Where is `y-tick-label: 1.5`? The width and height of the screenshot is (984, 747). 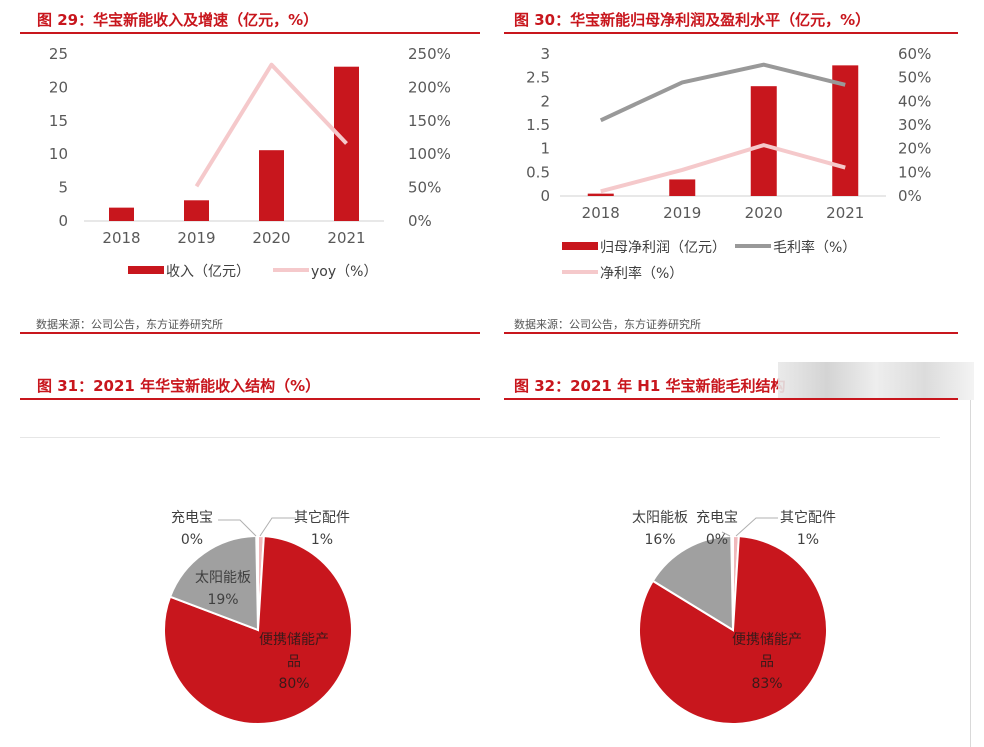 y-tick-label: 1.5 is located at coordinates (538, 125).